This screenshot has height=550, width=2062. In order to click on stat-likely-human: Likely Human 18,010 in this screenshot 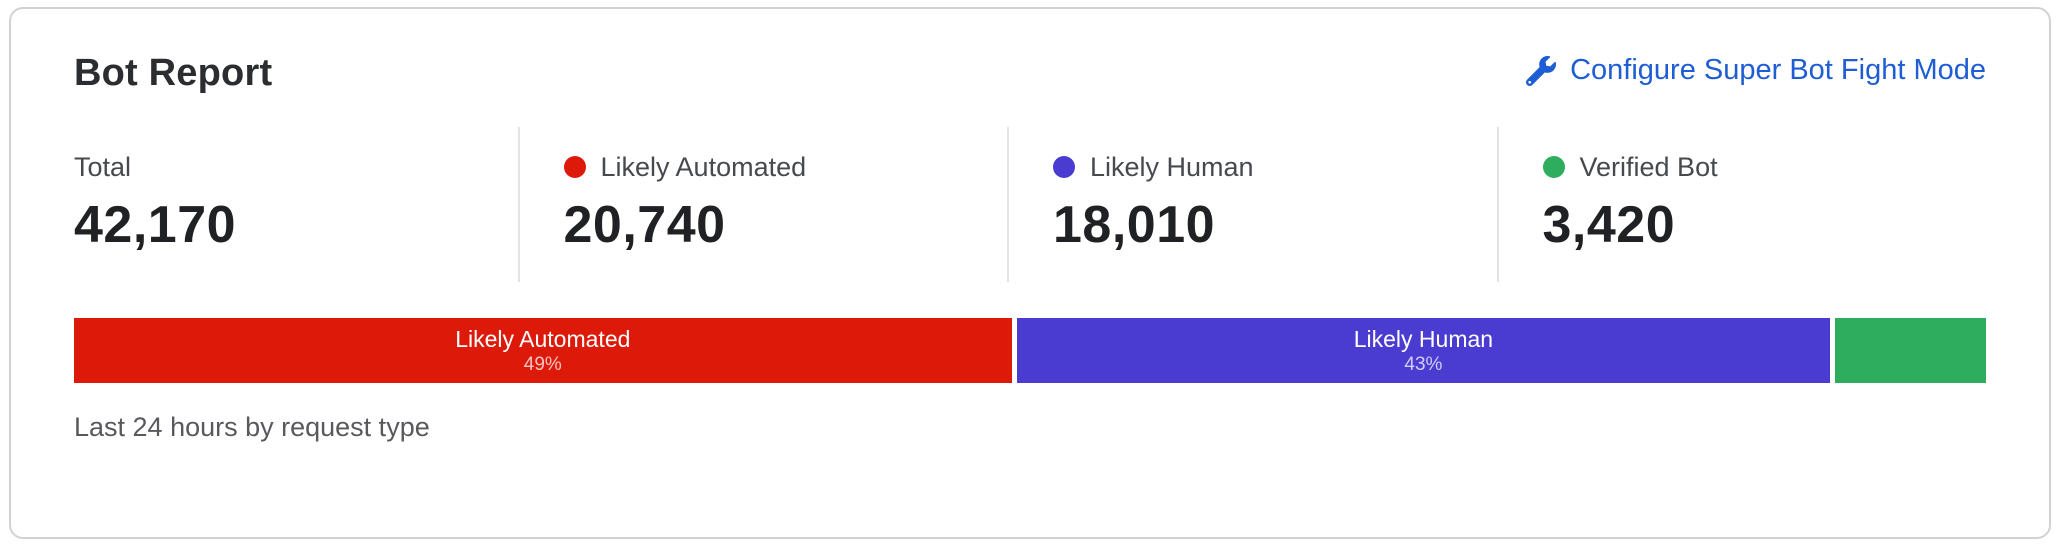, I will do `click(1252, 204)`.